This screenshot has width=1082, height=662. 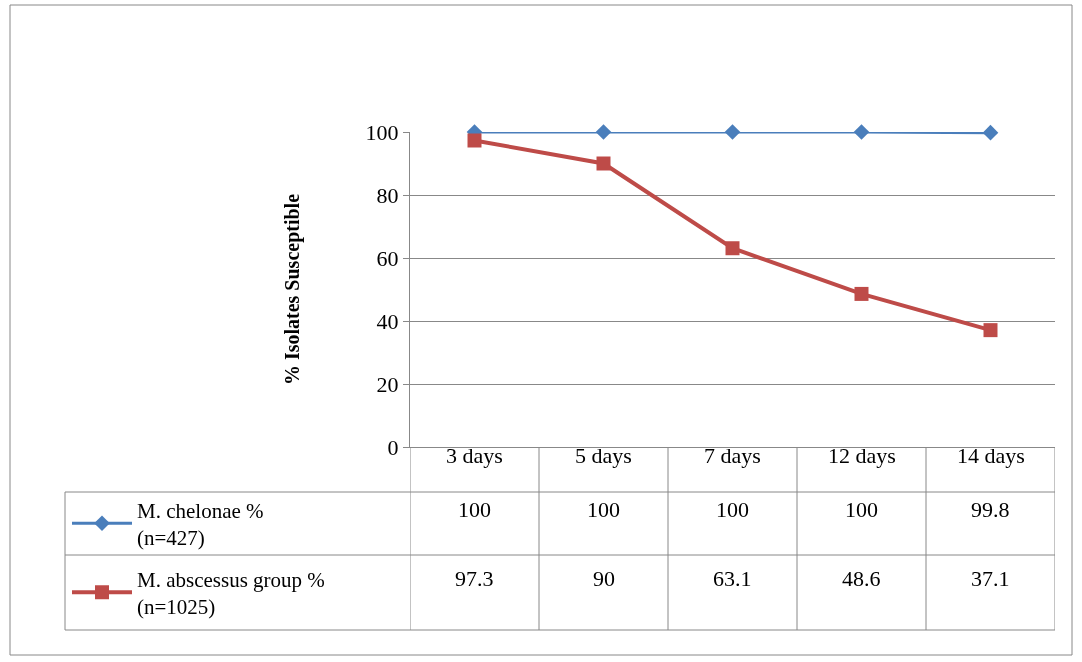 I want to click on x-tick-label: 7 days, so click(x=732, y=455).